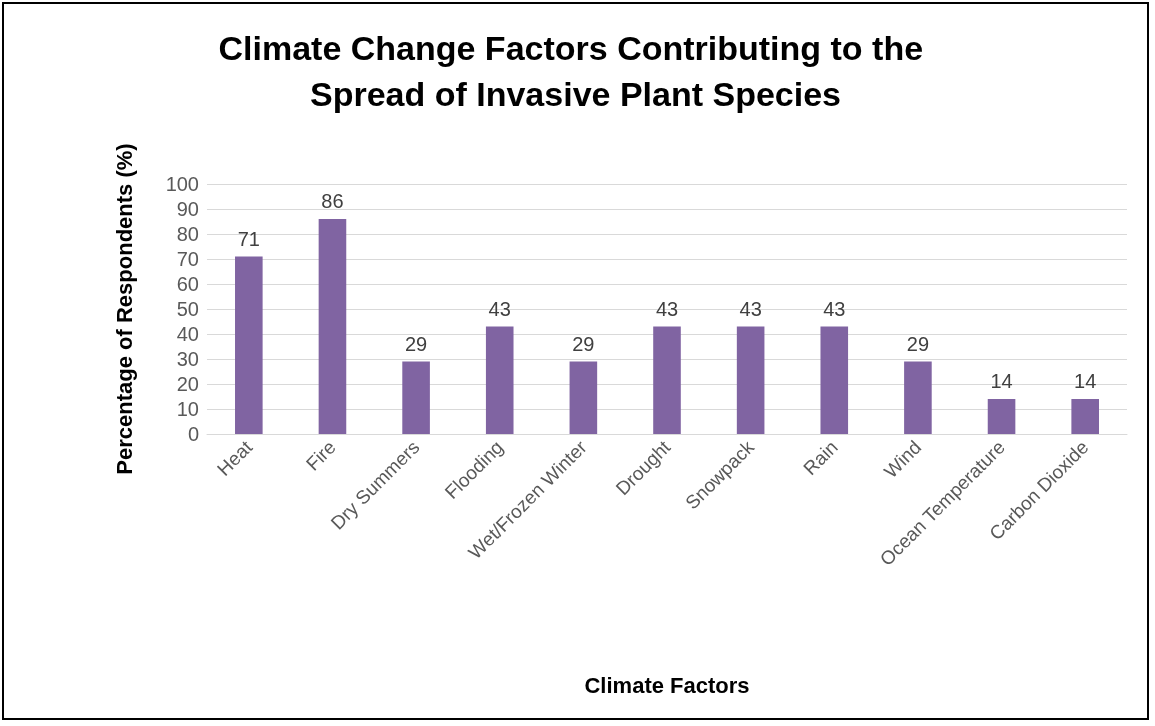 Image resolution: width=1155 pixels, height=726 pixels. What do you see at coordinates (320, 455) in the screenshot?
I see `x-tick-label: Fire` at bounding box center [320, 455].